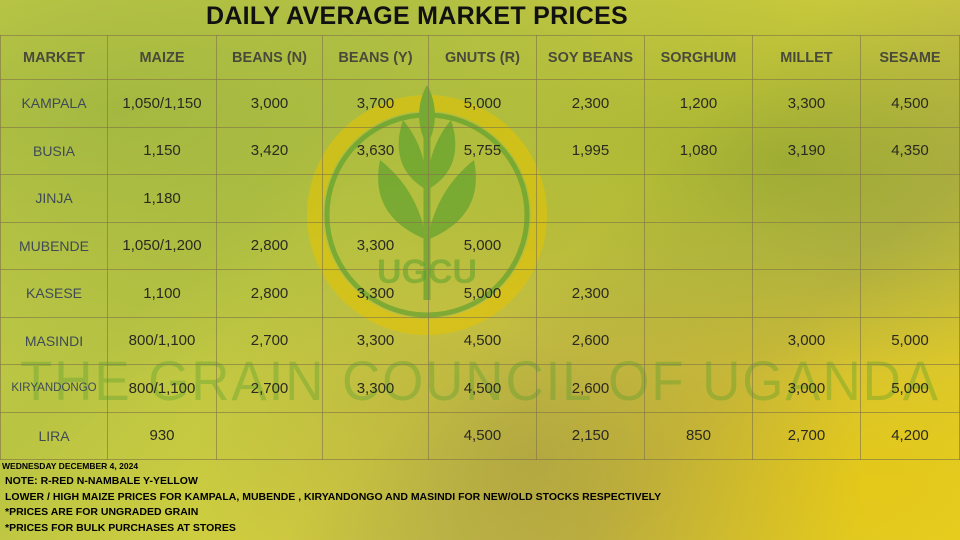 The height and width of the screenshot is (540, 960). I want to click on price-cell: 2,150, so click(590, 435).